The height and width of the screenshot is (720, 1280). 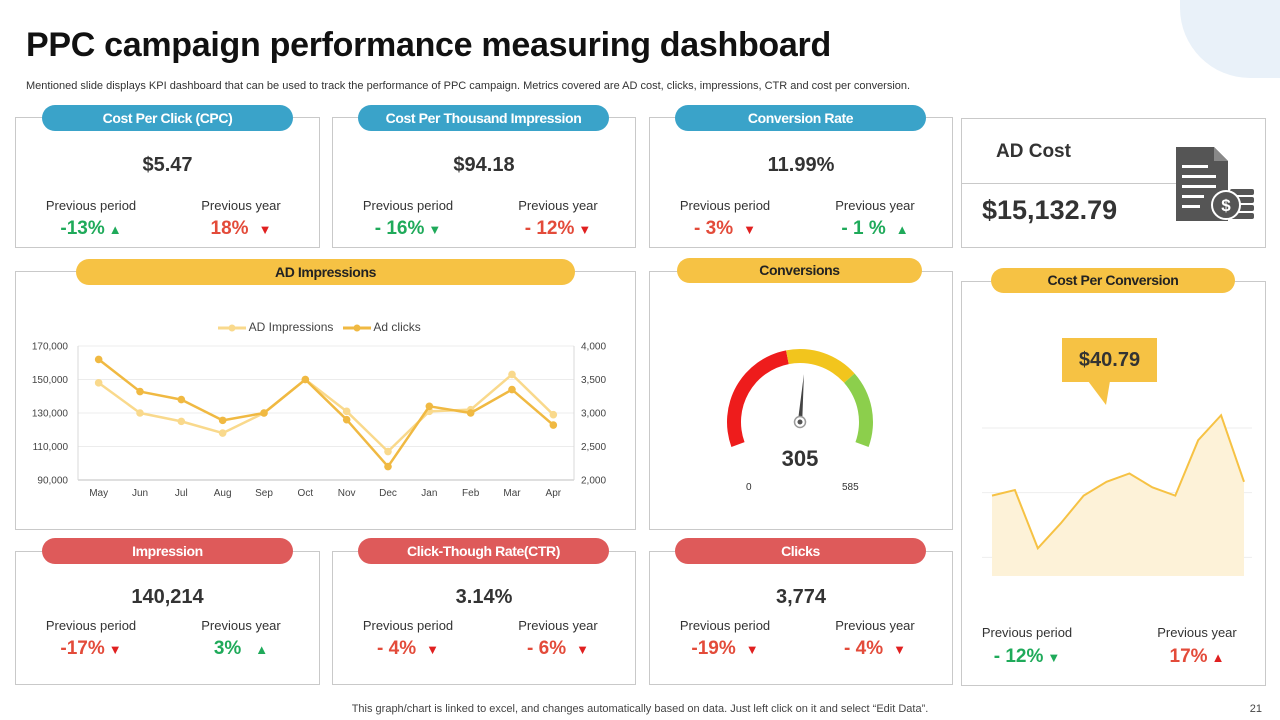 What do you see at coordinates (1197, 632) in the screenshot?
I see `cpconv-prev-year-label: Previous year` at bounding box center [1197, 632].